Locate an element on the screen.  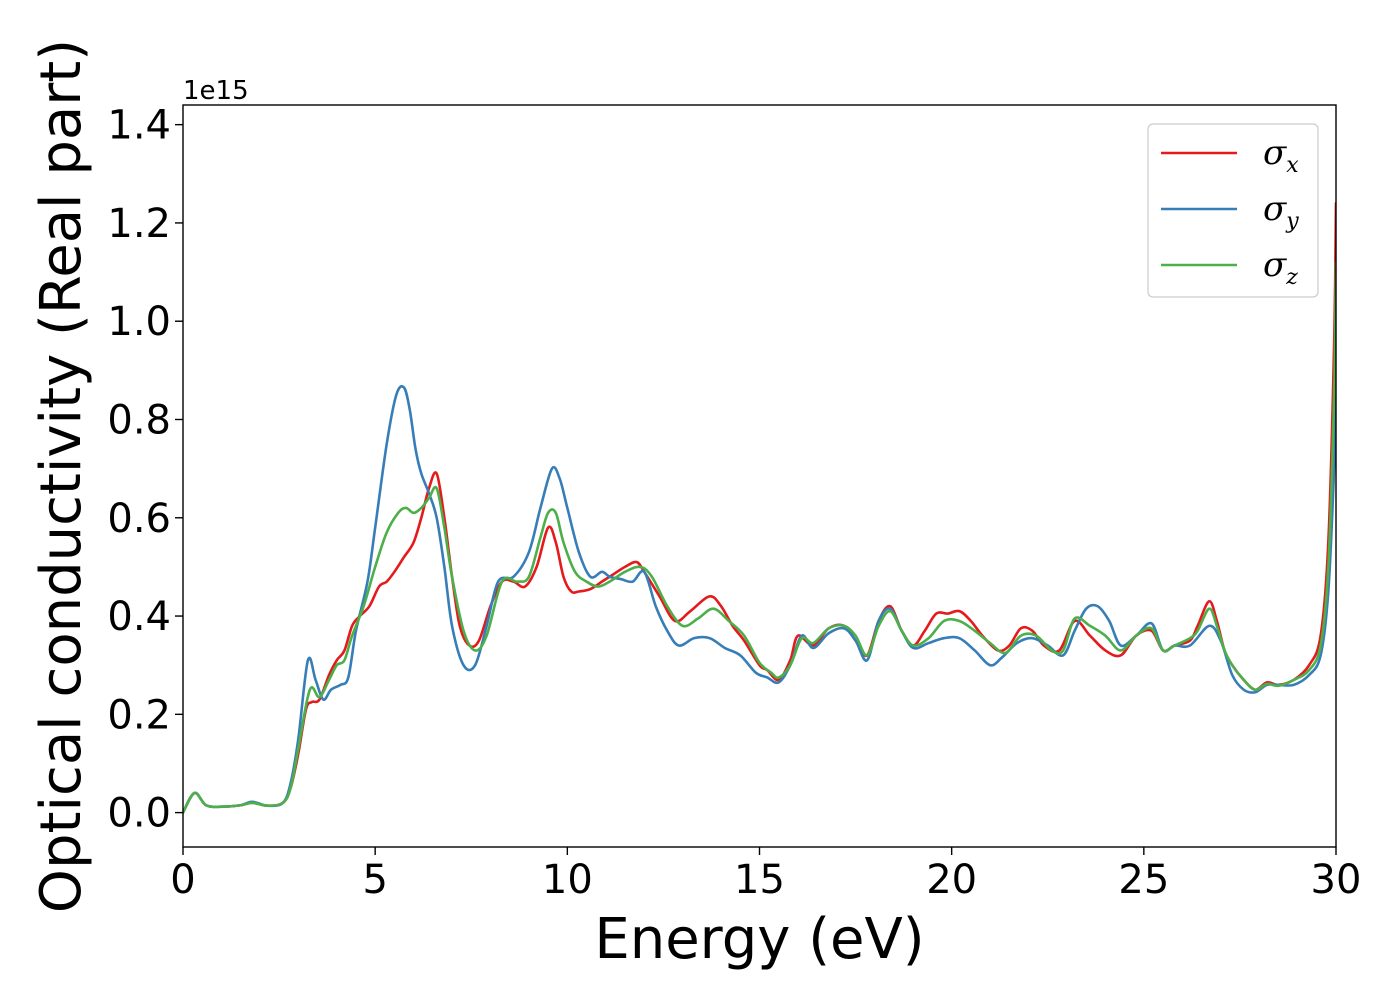
legend-subscript: z is located at coordinates (1291, 277).